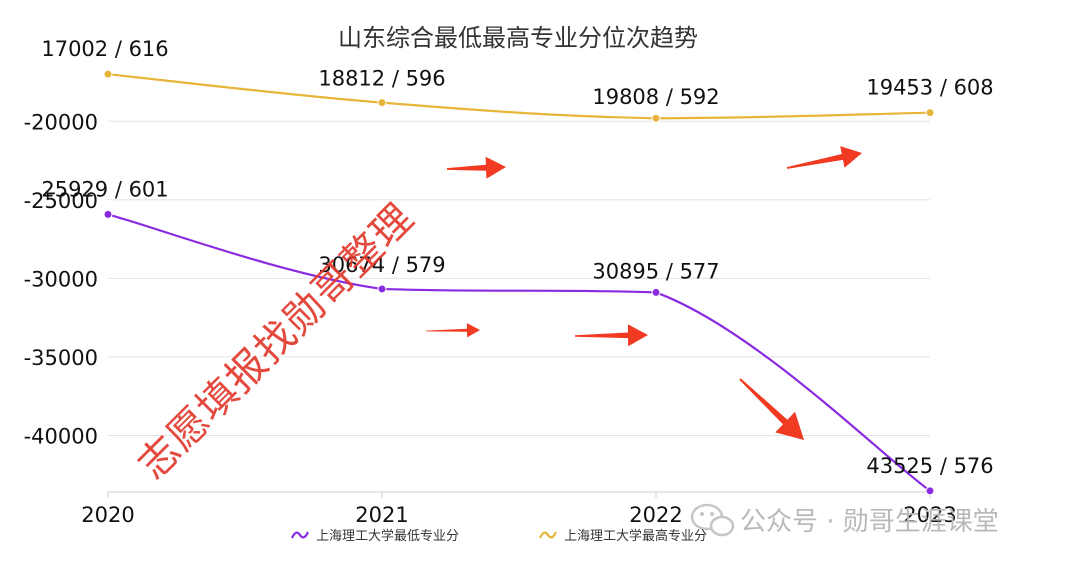 Image resolution: width=1080 pixels, height=565 pixels. Describe the element at coordinates (929, 88) in the screenshot. I see `data-label: 19453 / 608` at that location.